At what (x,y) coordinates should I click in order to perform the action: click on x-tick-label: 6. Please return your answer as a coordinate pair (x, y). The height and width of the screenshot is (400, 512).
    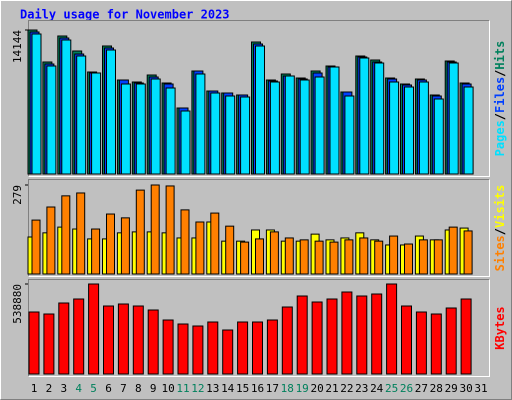
    Looking at the image, I should click on (108, 388).